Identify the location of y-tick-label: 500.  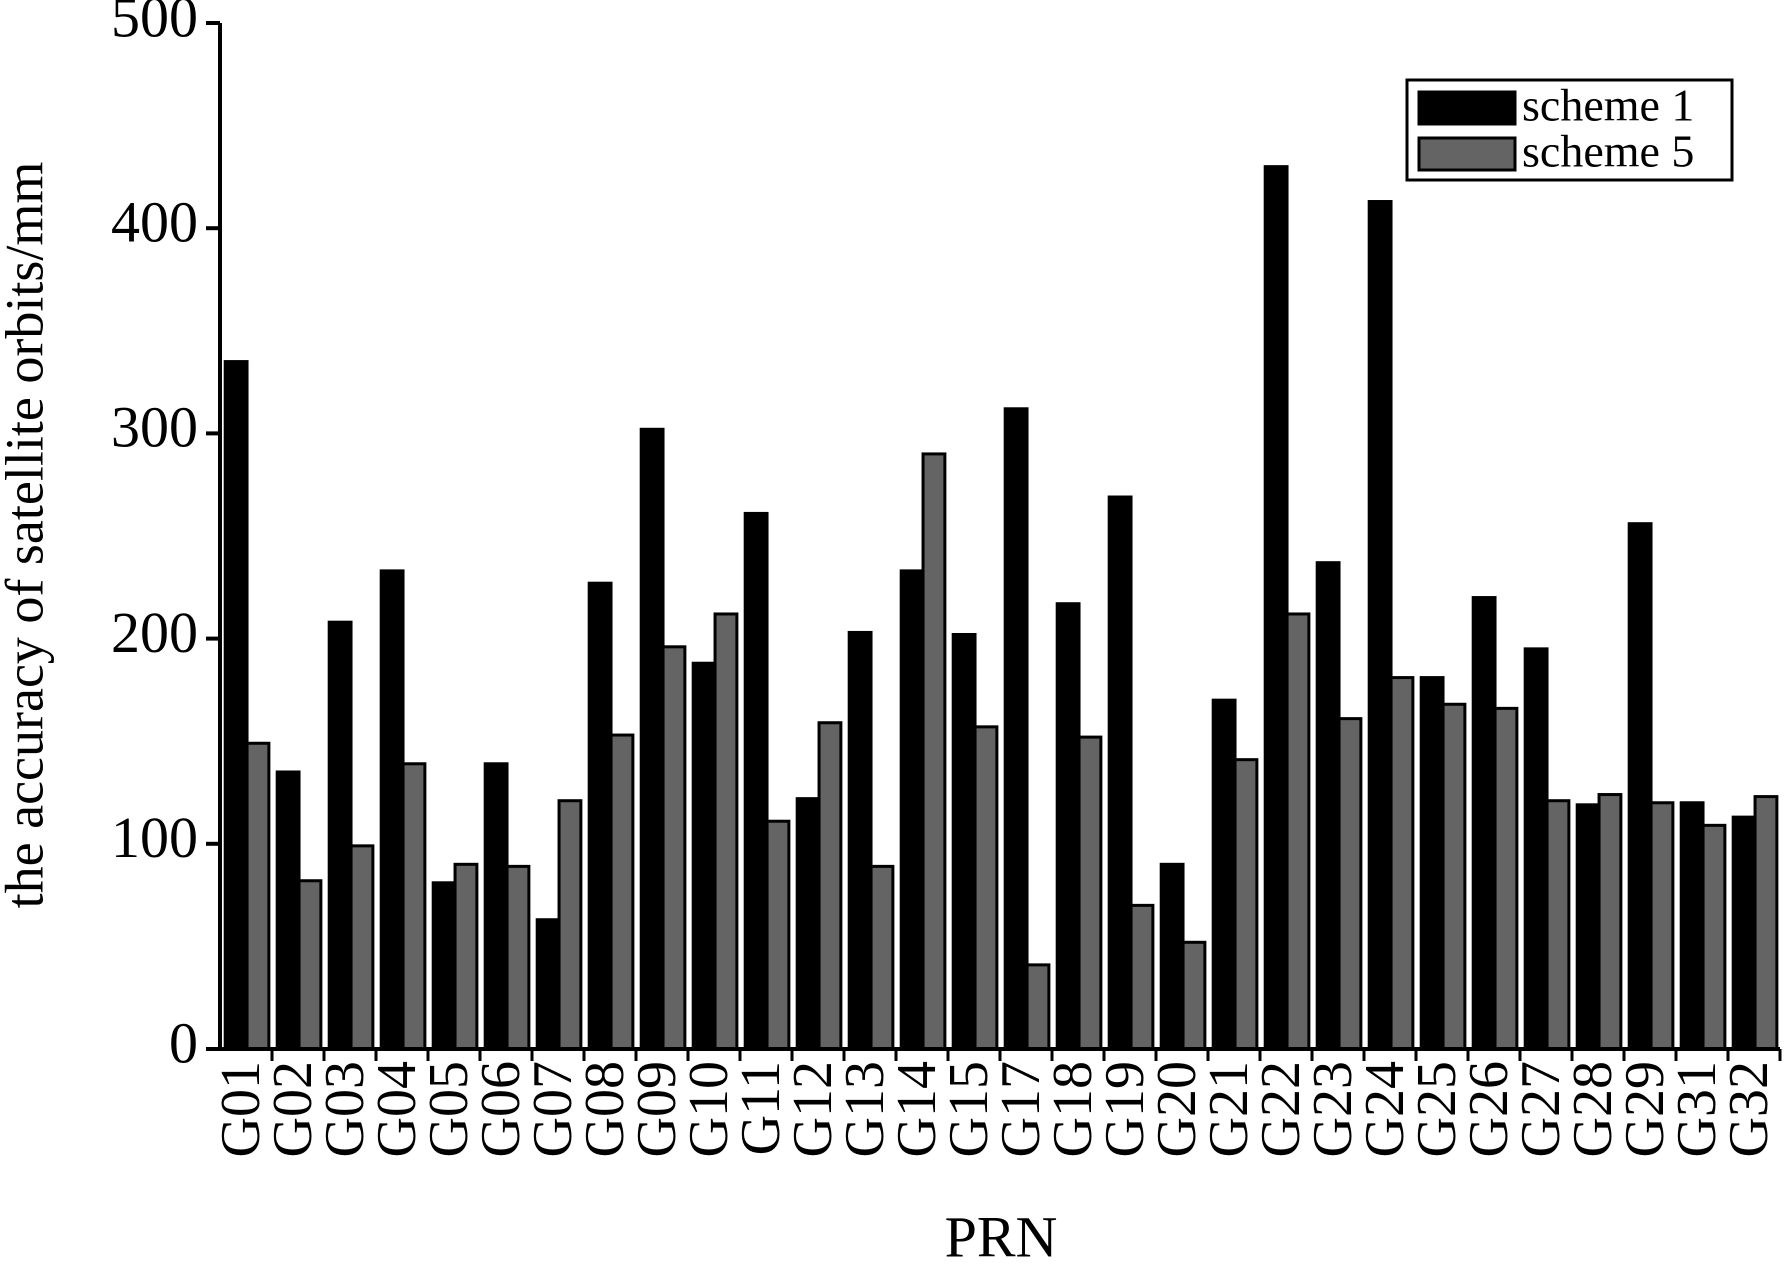
(154, 24).